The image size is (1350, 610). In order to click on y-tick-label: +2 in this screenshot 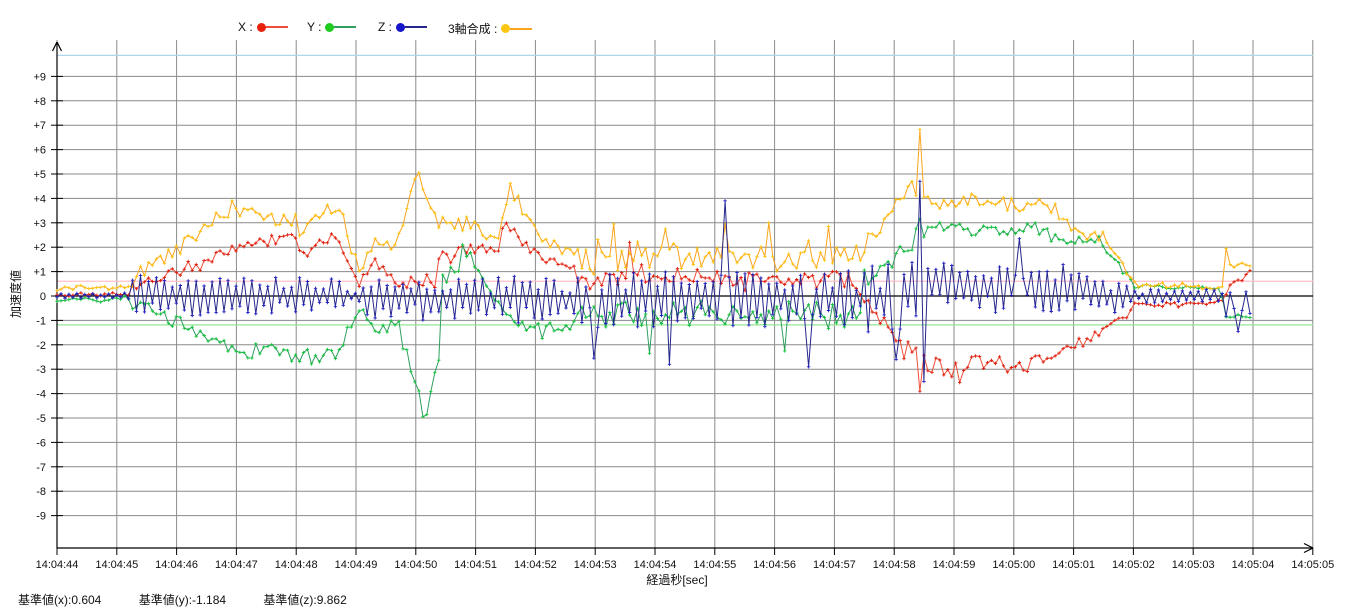, I will do `click(39, 248)`.